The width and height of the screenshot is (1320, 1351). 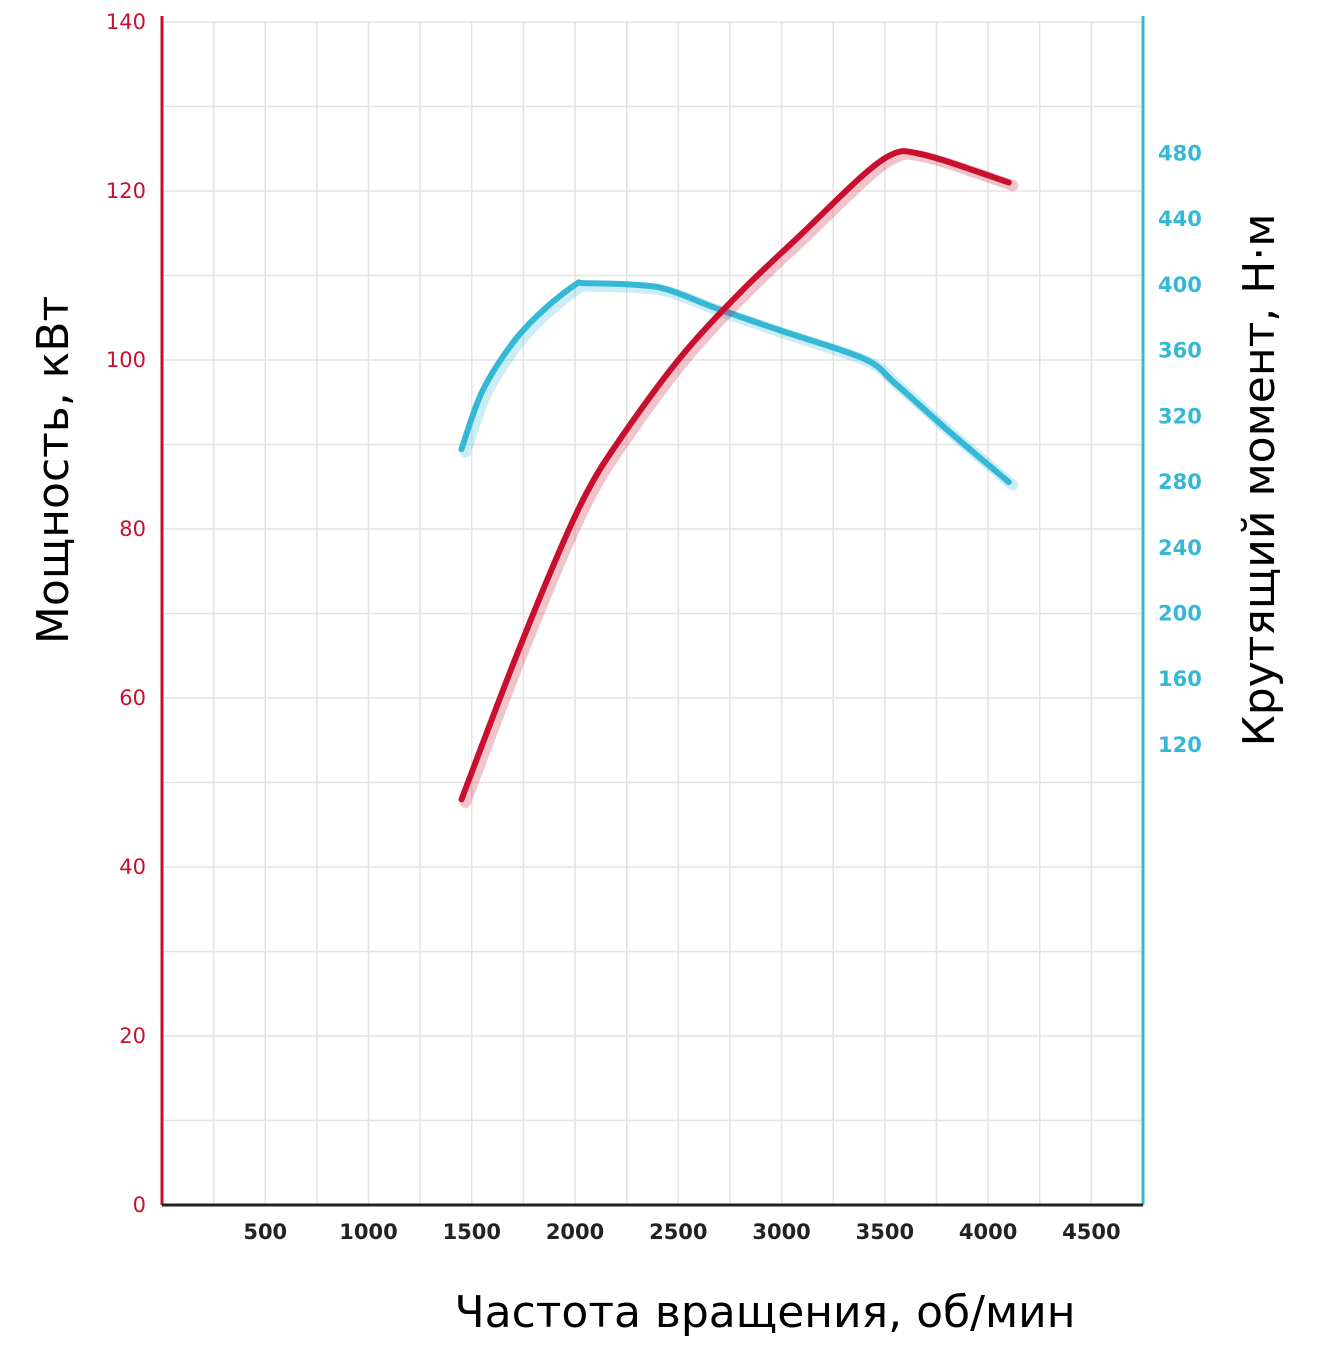 I want to click on left-tick-label: 120, so click(x=126, y=191).